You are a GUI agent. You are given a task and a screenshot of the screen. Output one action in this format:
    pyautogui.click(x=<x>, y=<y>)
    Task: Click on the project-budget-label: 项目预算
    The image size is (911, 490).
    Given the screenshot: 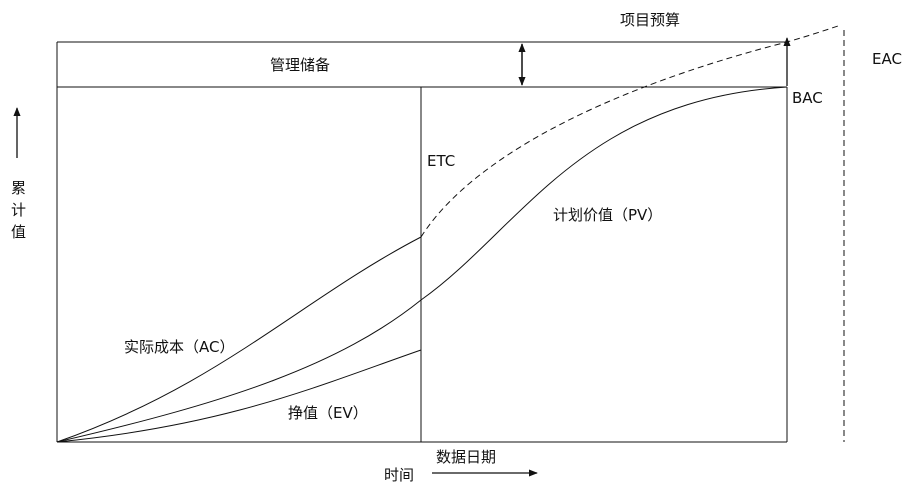 What is the action you would take?
    pyautogui.click(x=650, y=20)
    